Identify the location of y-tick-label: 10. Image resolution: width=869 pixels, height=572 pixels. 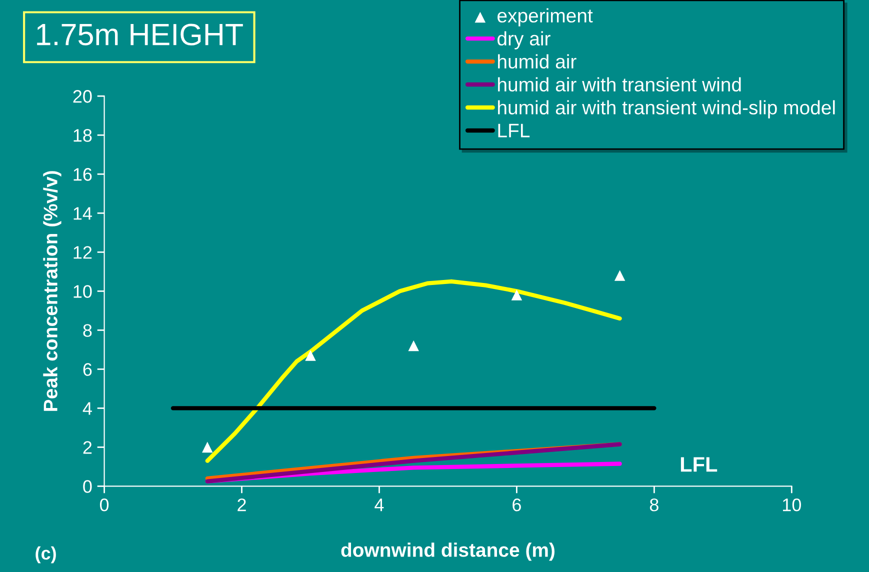
(83, 291).